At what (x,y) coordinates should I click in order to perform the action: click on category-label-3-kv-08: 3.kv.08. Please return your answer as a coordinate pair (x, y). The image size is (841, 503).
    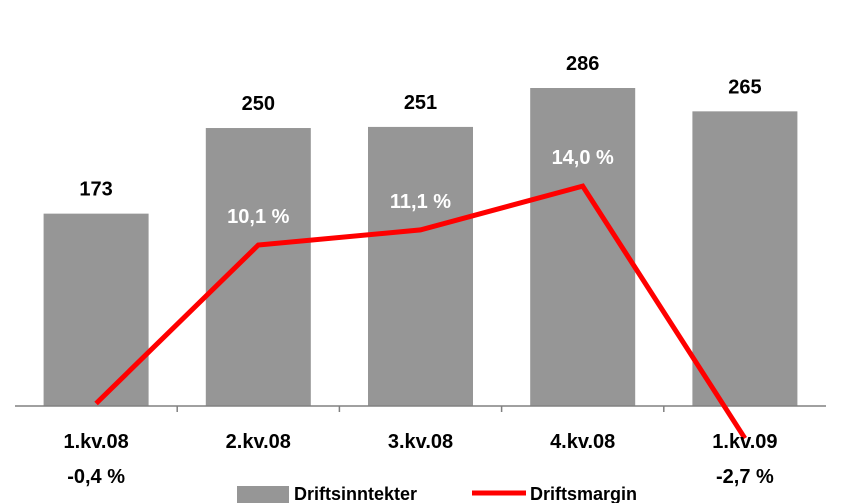
    Looking at the image, I should click on (420, 442).